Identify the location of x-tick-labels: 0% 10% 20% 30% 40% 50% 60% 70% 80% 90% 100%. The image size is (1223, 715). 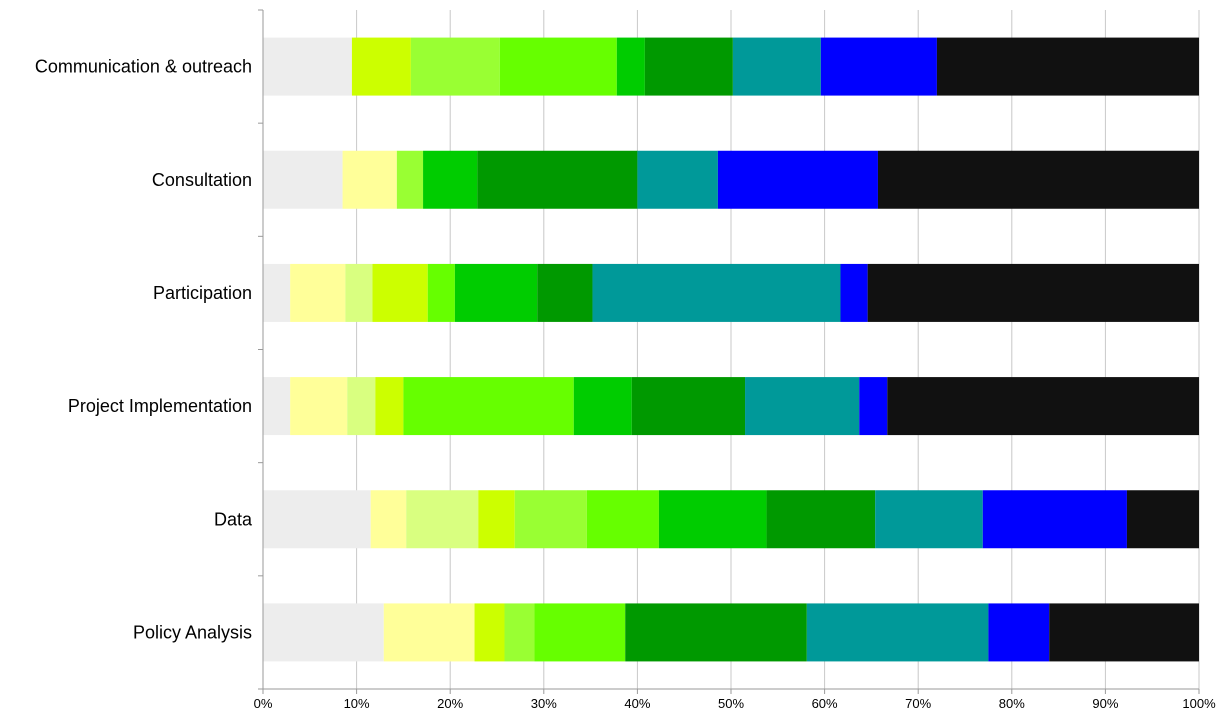
(735, 703).